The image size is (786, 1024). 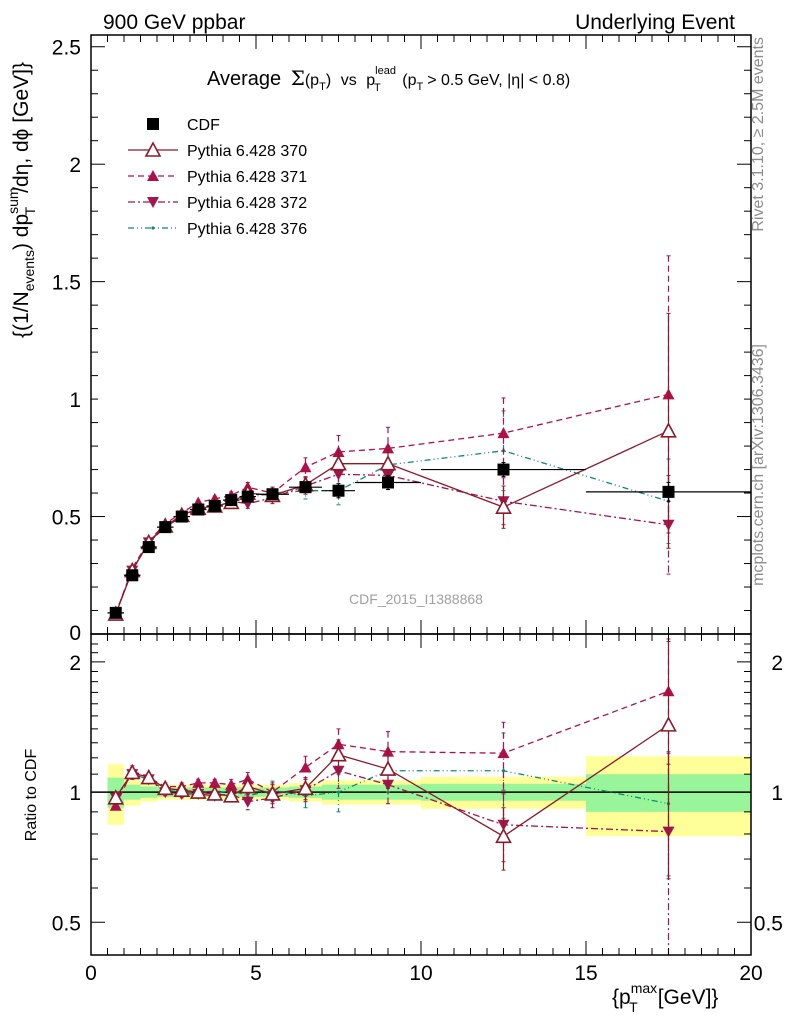 I want to click on ratio-y-tick-label: 0.5, so click(x=66, y=923).